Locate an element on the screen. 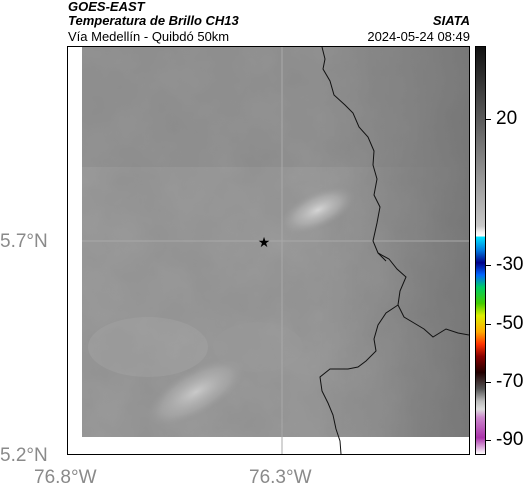  boundary-line is located at coordinates (363, 250).